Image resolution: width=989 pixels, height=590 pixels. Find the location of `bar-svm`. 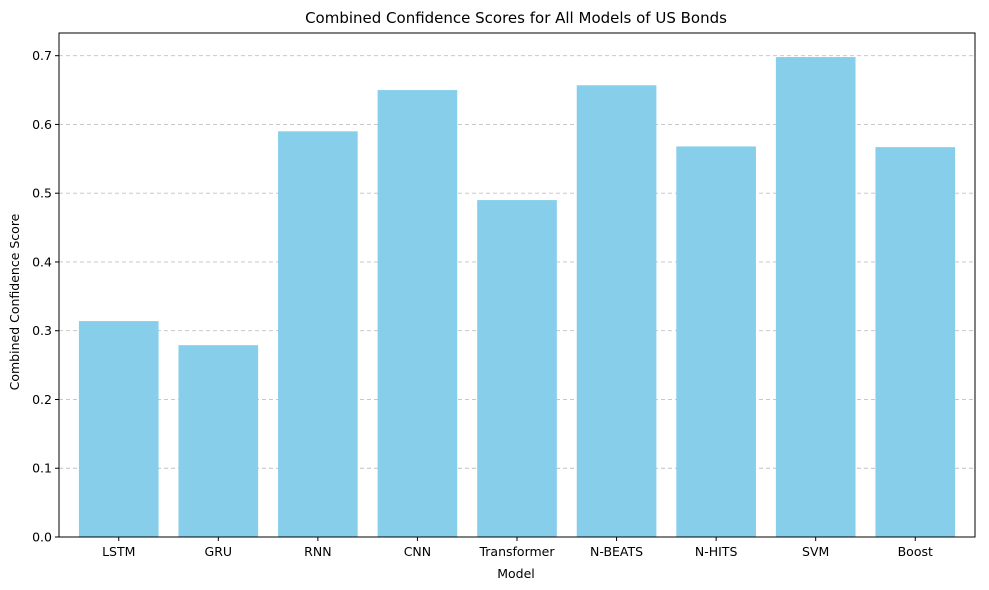

bar-svm is located at coordinates (815, 297).